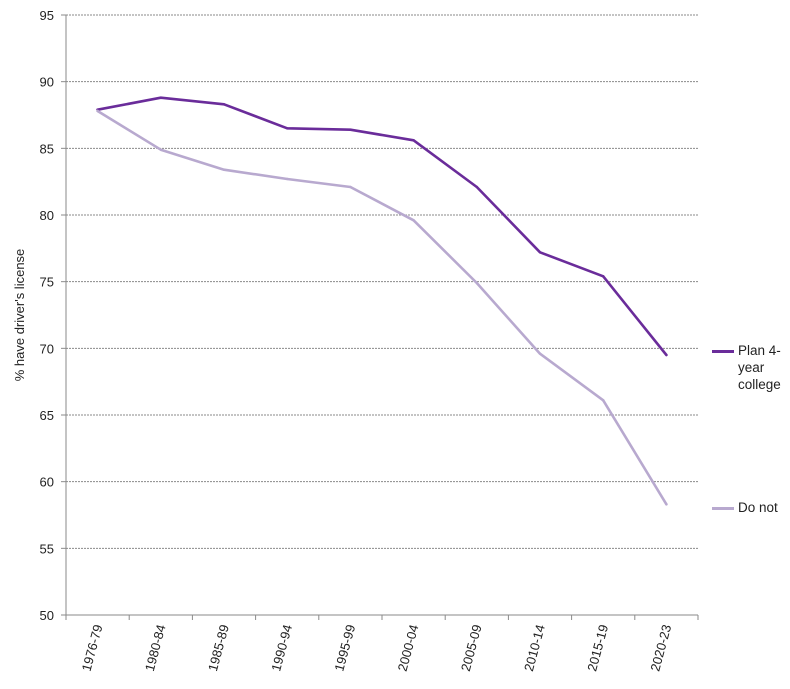 The height and width of the screenshot is (689, 790). I want to click on x-tick-label: 1980-84, so click(155, 648).